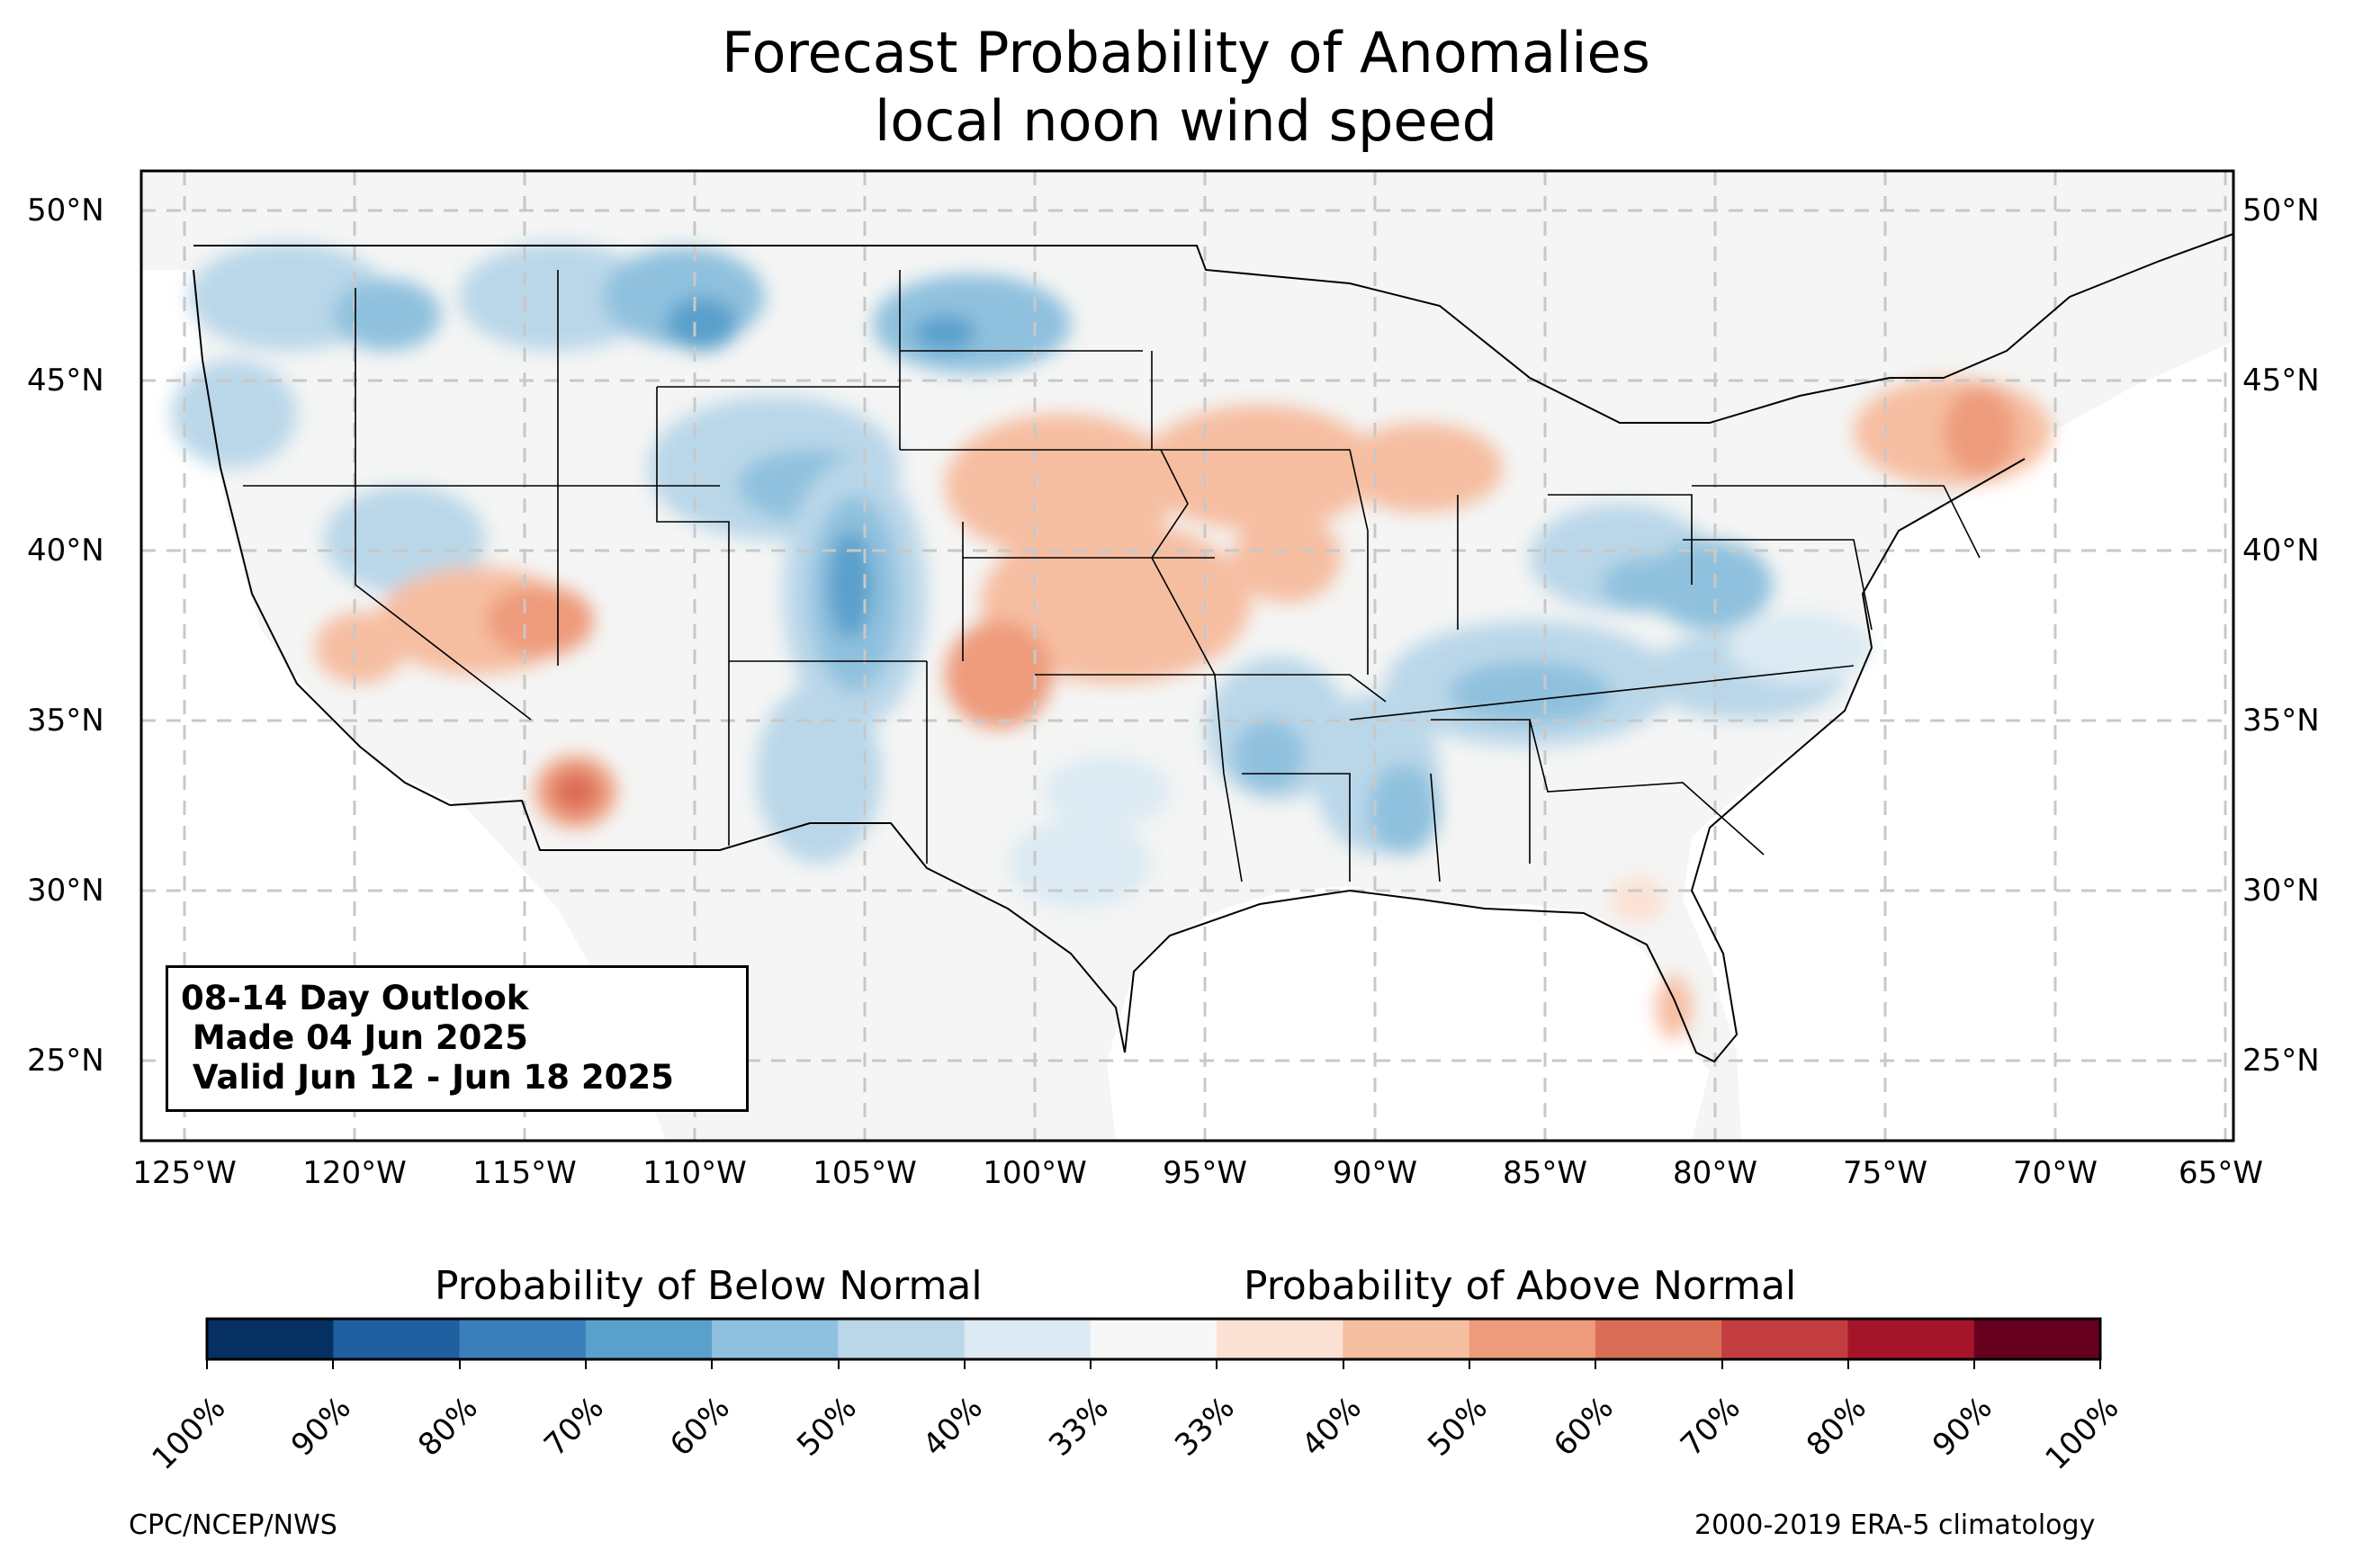 This screenshot has height=1568, width=2372. I want to click on lat-label-right: 50°N, so click(2281, 210).